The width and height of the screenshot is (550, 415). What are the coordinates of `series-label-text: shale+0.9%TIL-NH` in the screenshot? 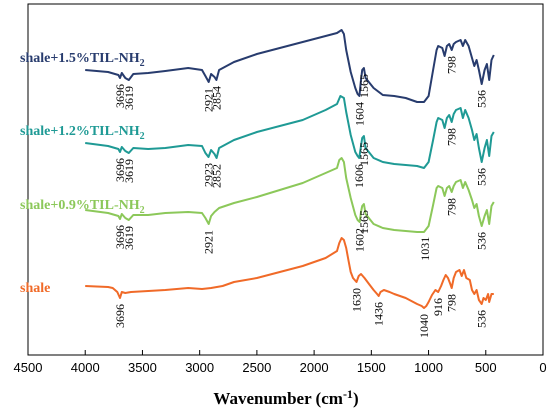 It's located at (80, 205).